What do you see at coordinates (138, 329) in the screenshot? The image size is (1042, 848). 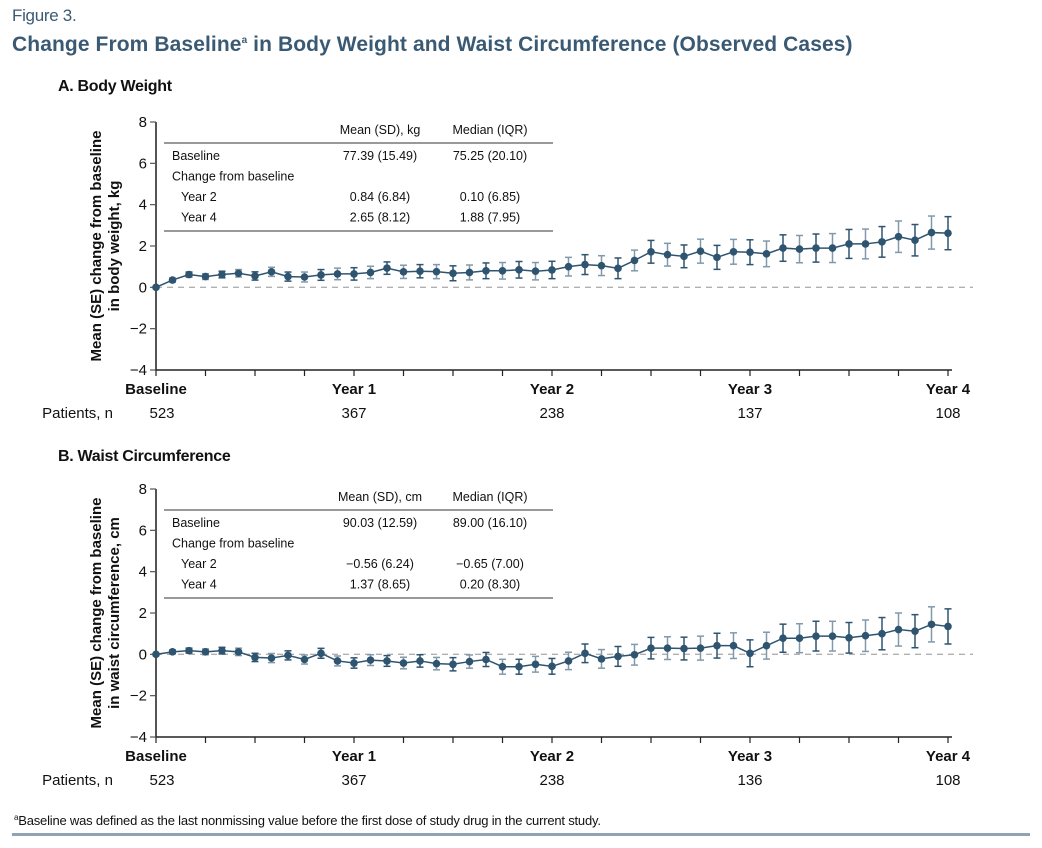 I see `y-tick-label: −2` at bounding box center [138, 329].